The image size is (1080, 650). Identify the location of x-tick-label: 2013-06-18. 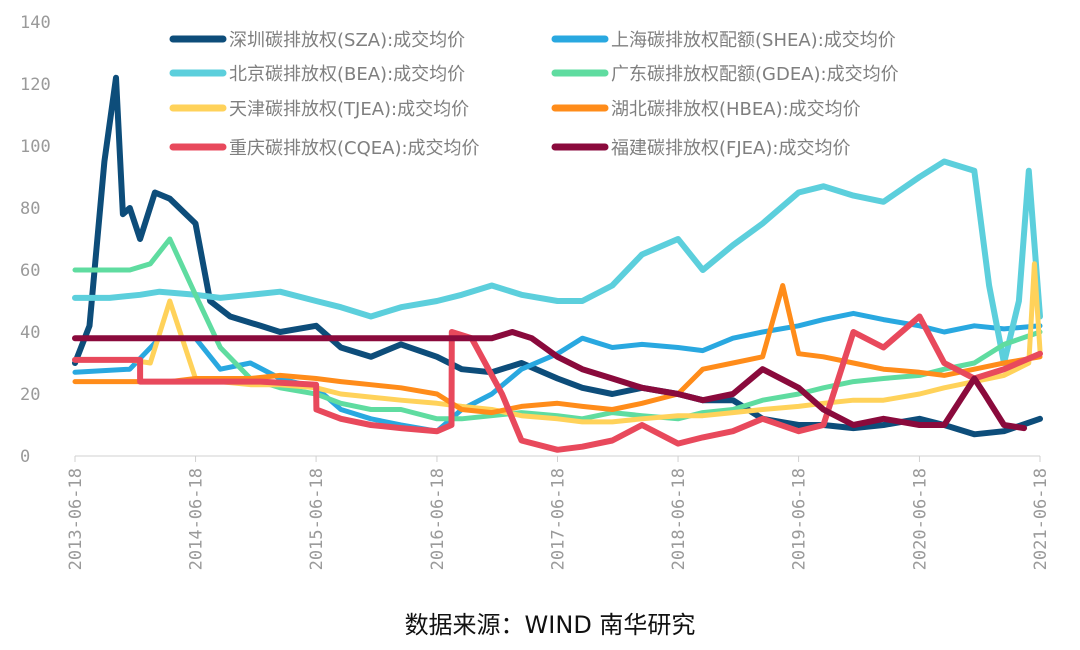
(76, 519).